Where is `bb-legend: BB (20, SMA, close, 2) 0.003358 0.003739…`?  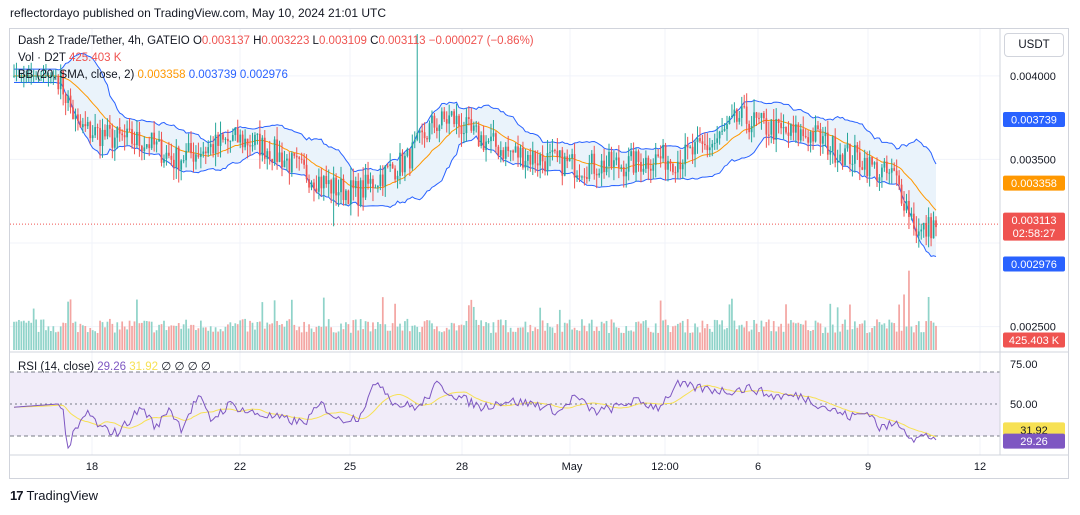 bb-legend: BB (20, SMA, close, 2) 0.003358 0.003739… is located at coordinates (153, 75).